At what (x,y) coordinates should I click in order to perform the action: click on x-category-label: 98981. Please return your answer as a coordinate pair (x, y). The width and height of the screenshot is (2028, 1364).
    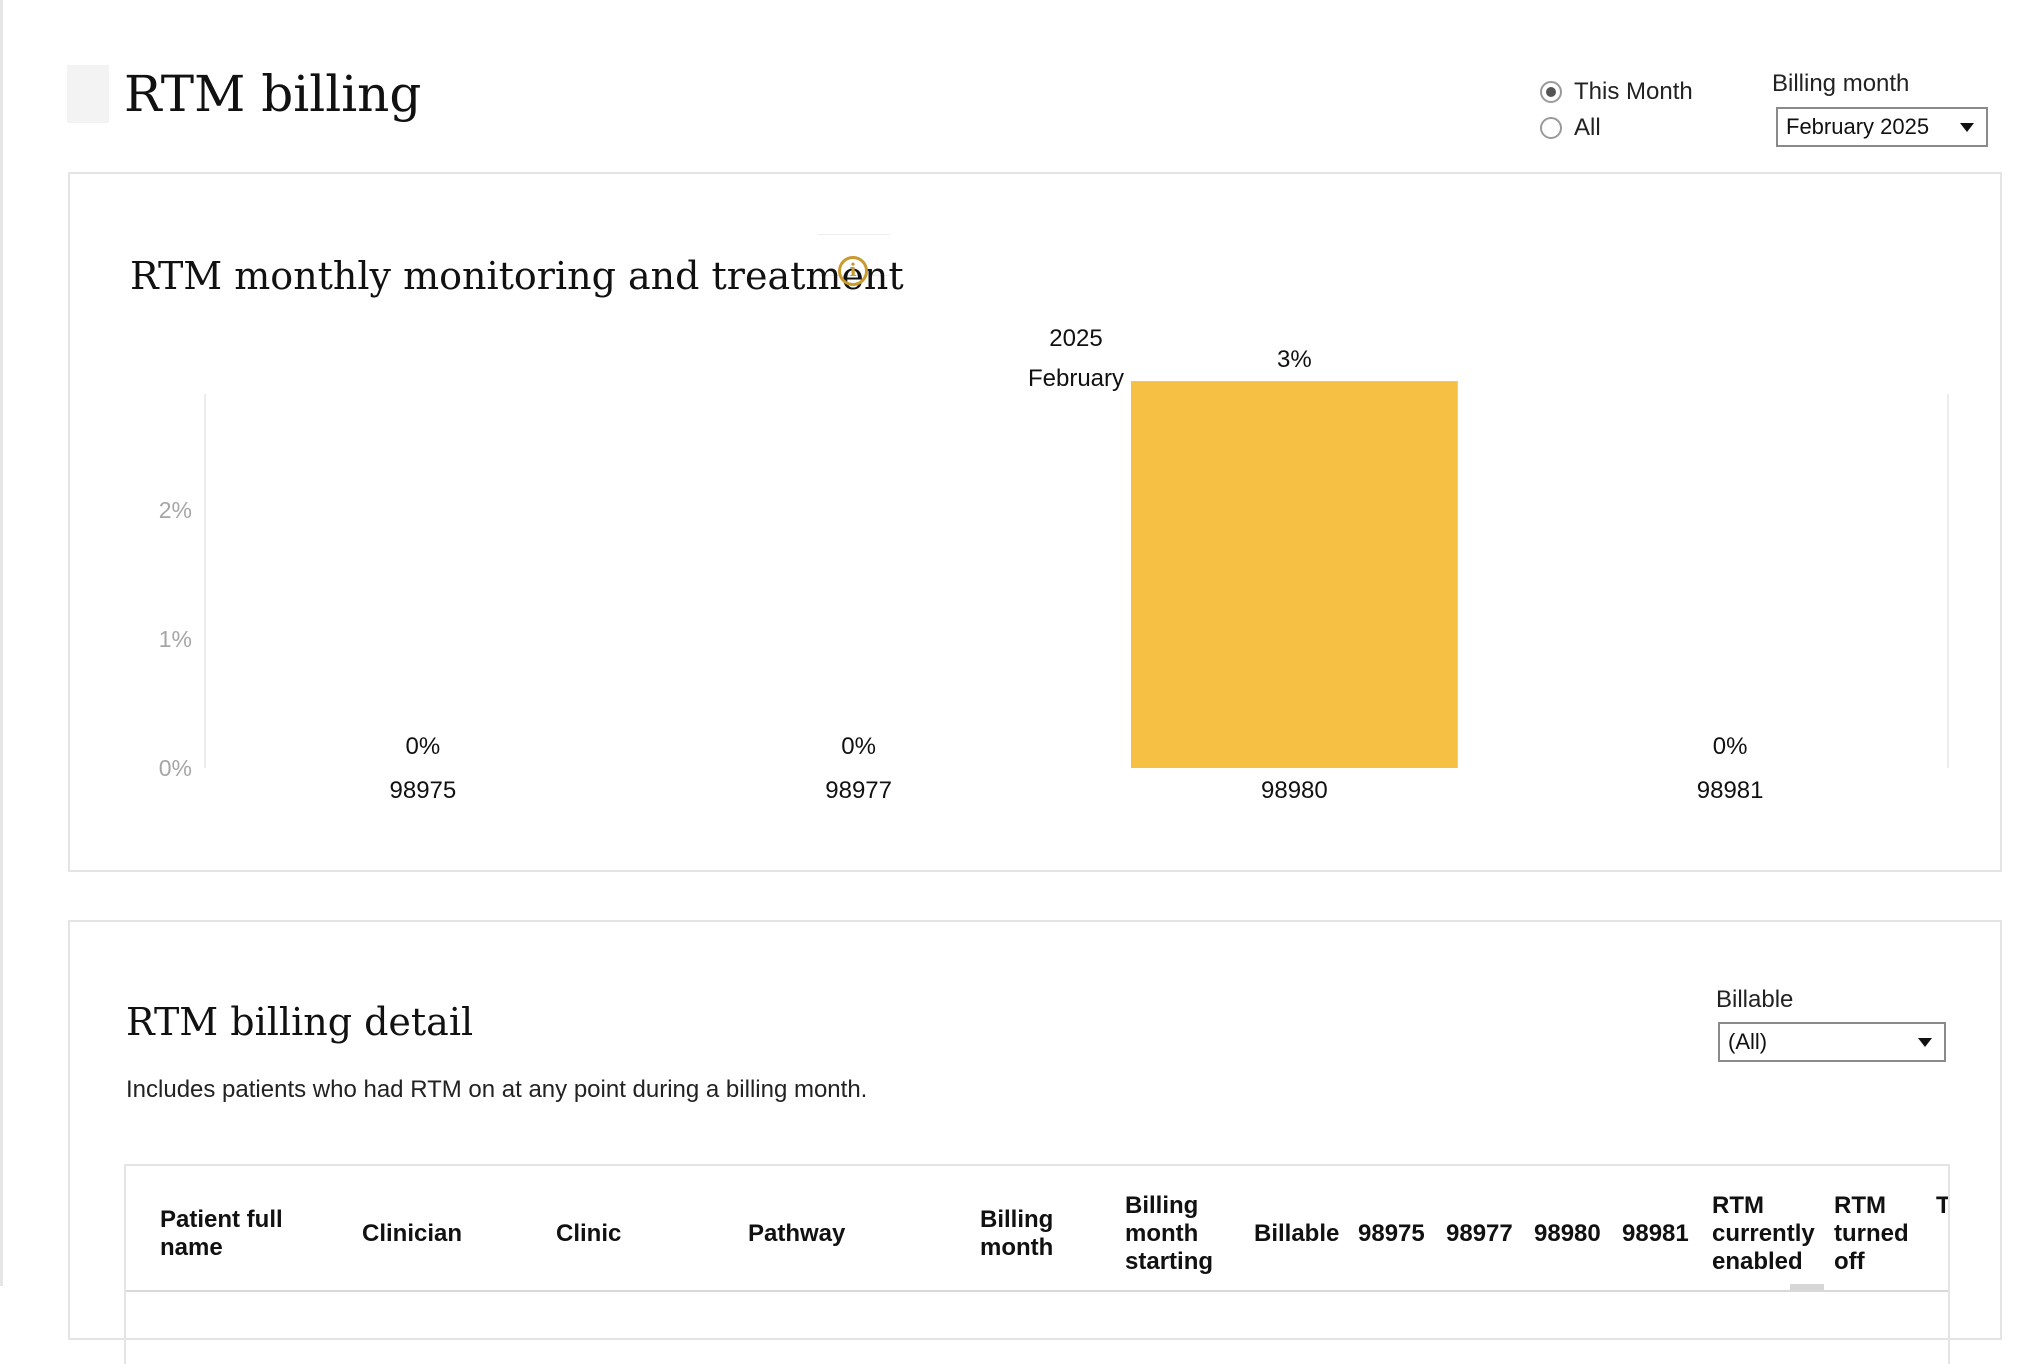
    Looking at the image, I should click on (1730, 790).